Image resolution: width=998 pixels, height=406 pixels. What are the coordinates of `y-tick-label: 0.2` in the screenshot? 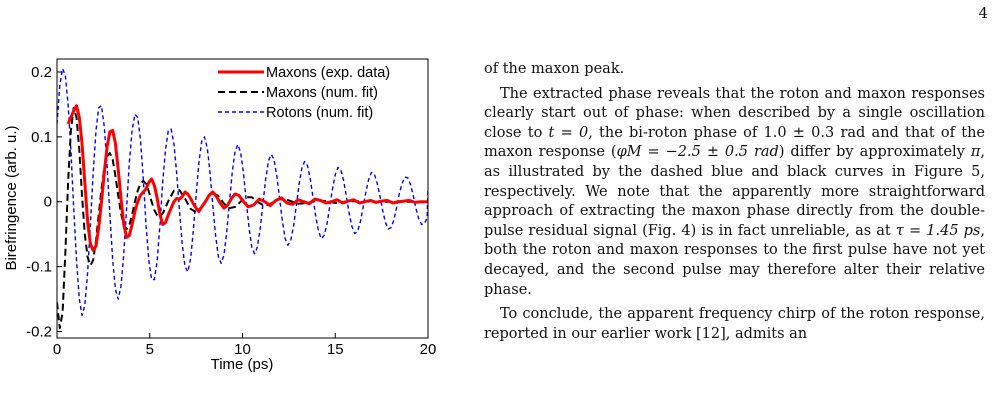 It's located at (41, 72).